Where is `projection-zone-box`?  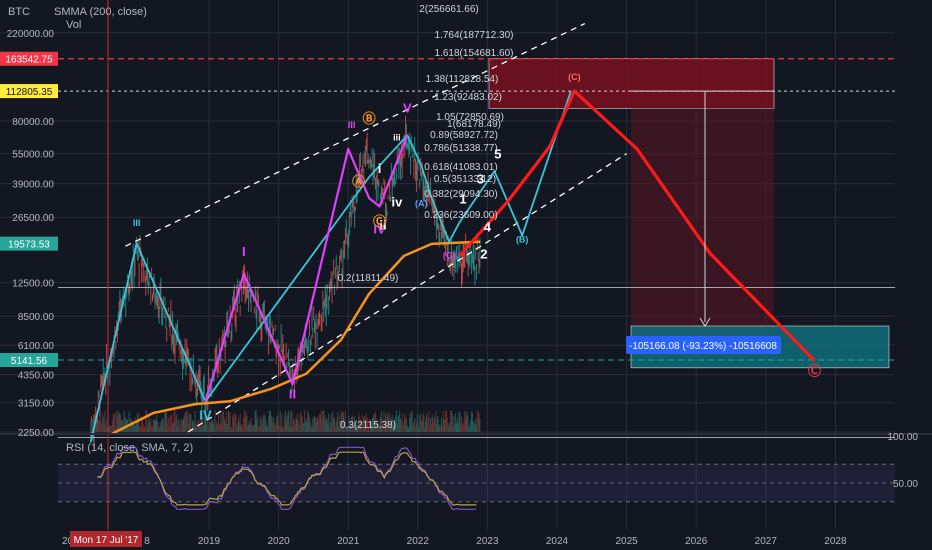 projection-zone-box is located at coordinates (702, 233).